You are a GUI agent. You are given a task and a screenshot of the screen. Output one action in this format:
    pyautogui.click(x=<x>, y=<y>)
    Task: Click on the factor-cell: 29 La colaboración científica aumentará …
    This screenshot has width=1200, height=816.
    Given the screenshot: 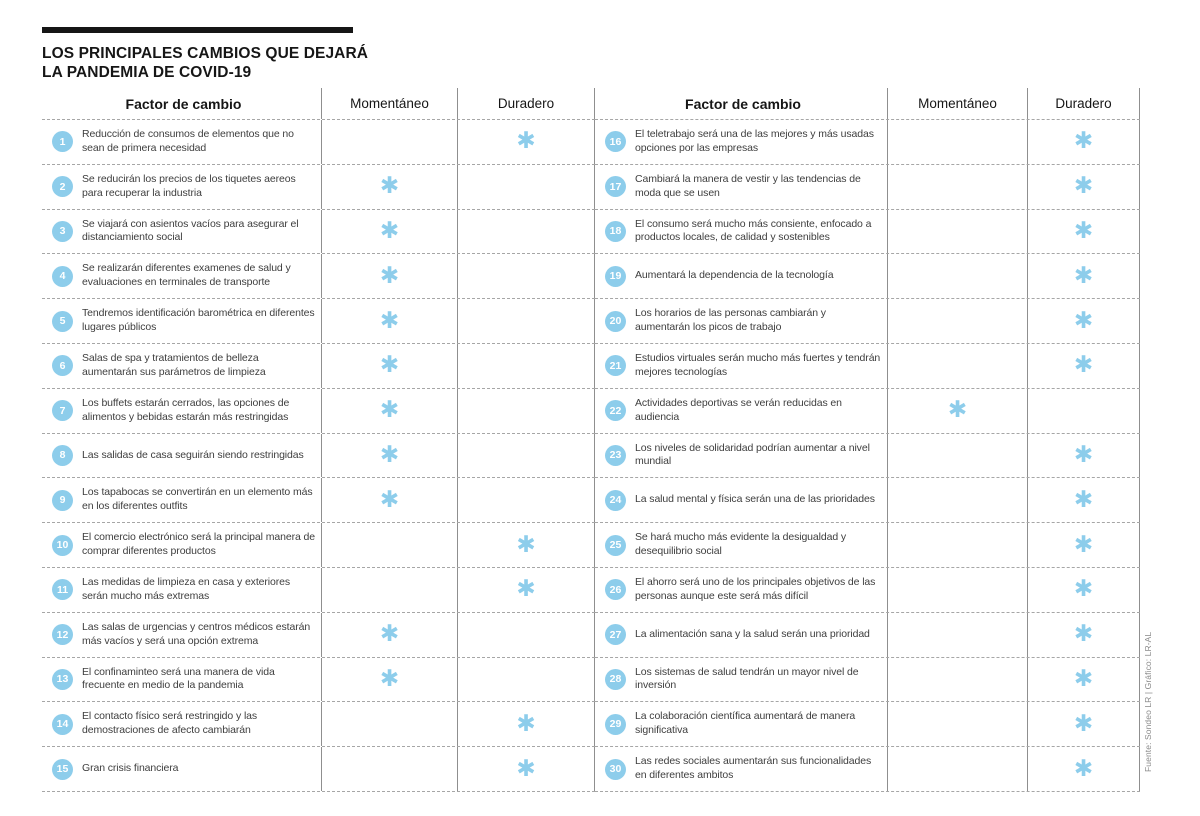 What is the action you would take?
    pyautogui.click(x=741, y=724)
    